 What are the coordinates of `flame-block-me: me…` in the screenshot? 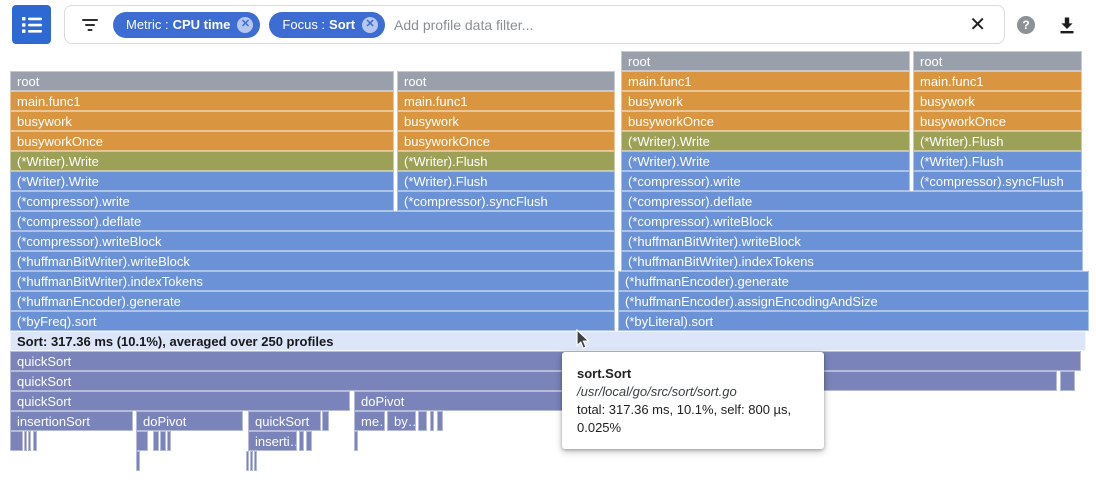 It's located at (369, 421).